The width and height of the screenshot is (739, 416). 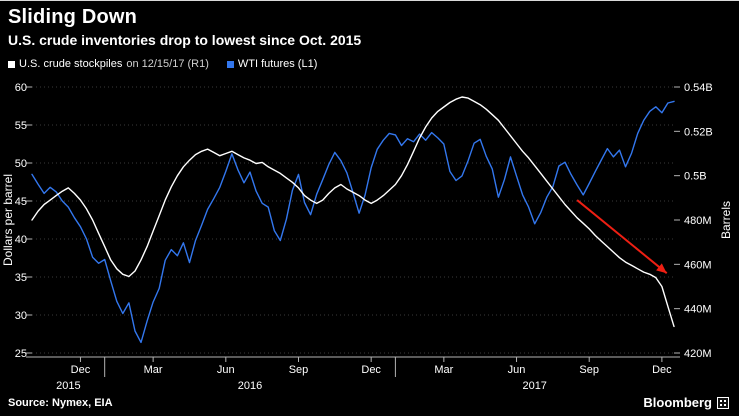 What do you see at coordinates (726, 220) in the screenshot?
I see `right-axis-title: Barrels` at bounding box center [726, 220].